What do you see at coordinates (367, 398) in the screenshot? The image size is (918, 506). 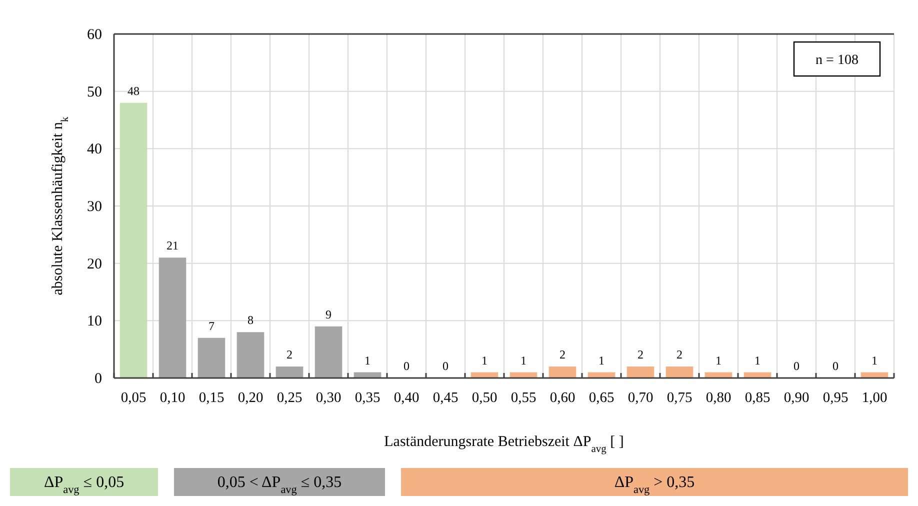 I see `x-tick-label: 0,35` at bounding box center [367, 398].